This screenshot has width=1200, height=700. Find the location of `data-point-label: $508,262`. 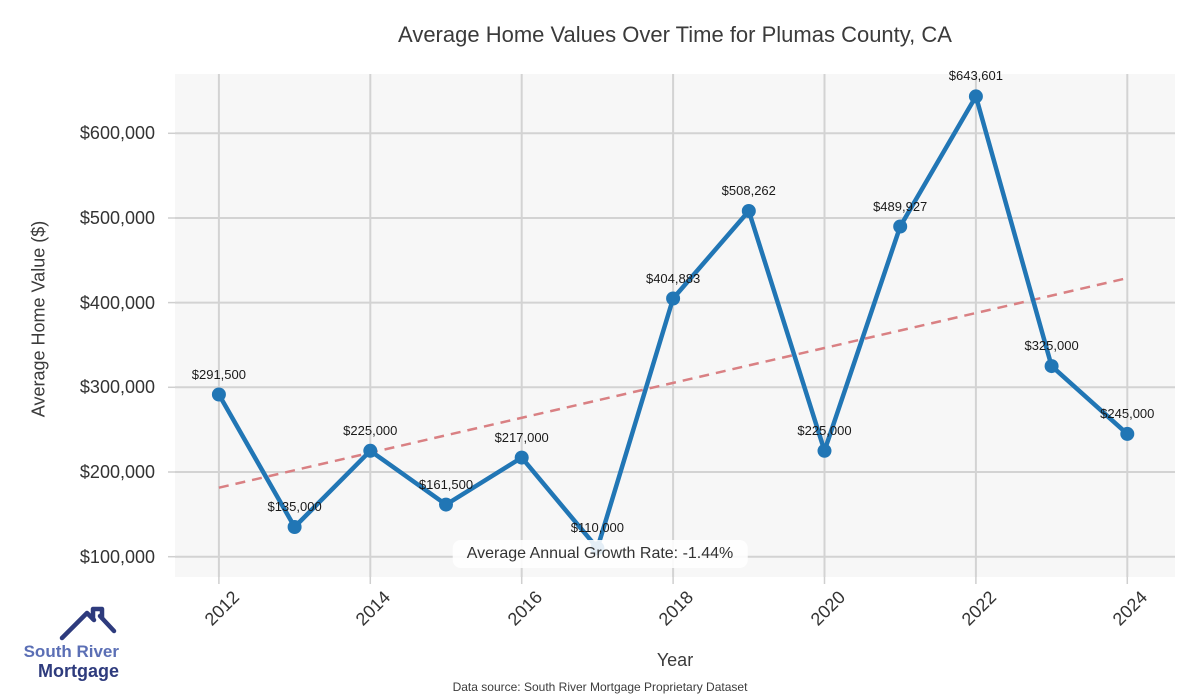

data-point-label: $508,262 is located at coordinates (748, 190).